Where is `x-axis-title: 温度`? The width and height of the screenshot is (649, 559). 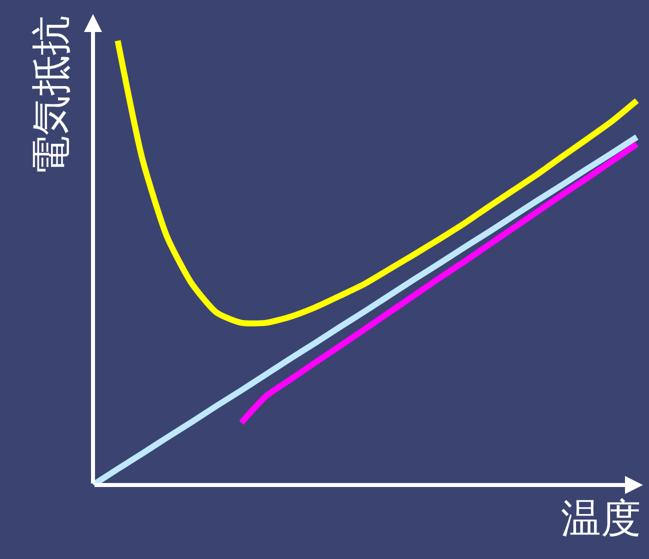 x-axis-title: 温度 is located at coordinates (601, 519).